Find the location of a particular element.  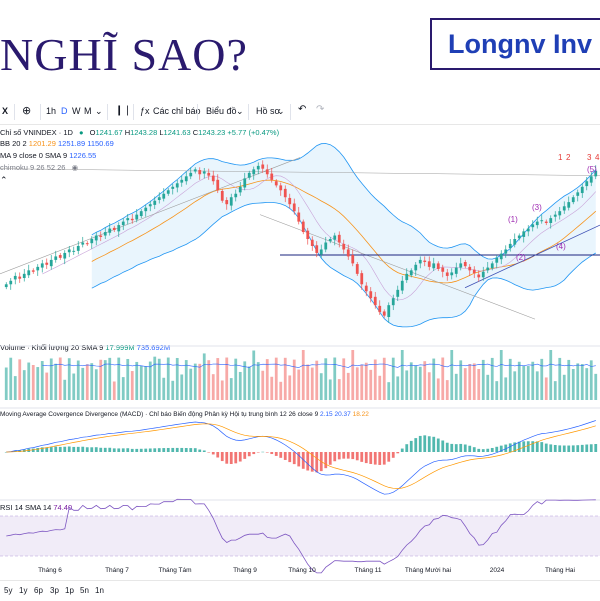

redo-icon: ↷ is located at coordinates (320, 109).